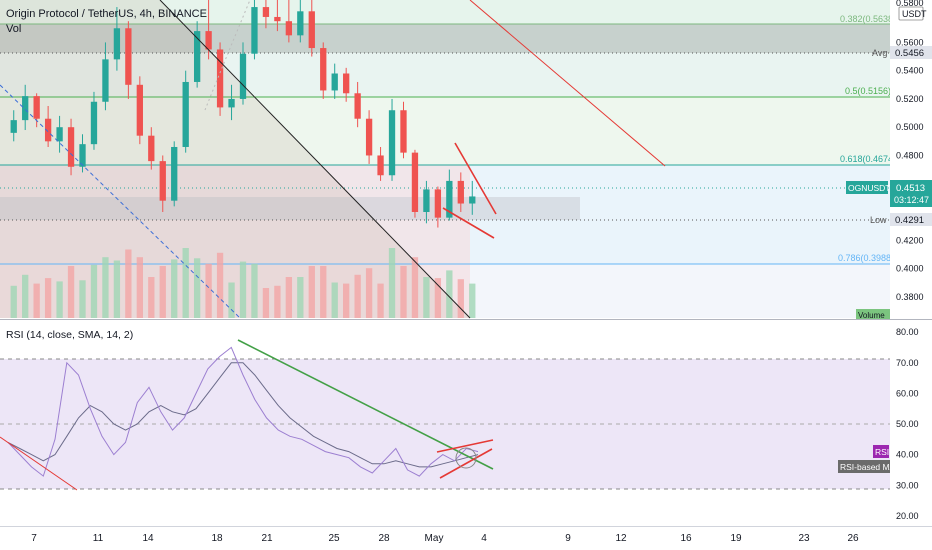 This screenshot has width=932, height=550. What do you see at coordinates (866, 258) in the screenshot?
I see `fib-label-786: 0.786(0.3988)` at bounding box center [866, 258].